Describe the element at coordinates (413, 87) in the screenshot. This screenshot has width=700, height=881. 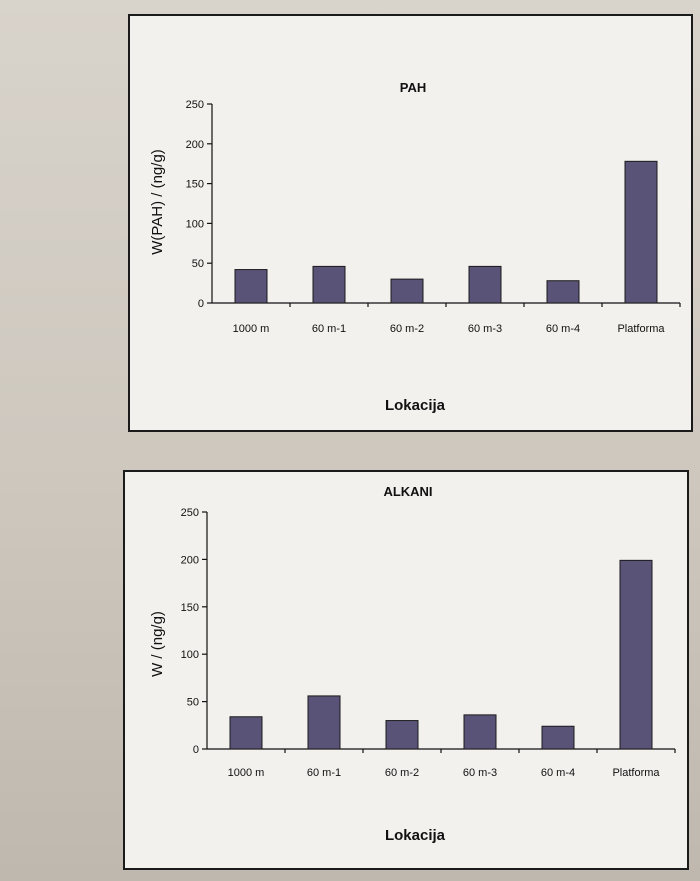
I see `chart-title: PAH` at that location.